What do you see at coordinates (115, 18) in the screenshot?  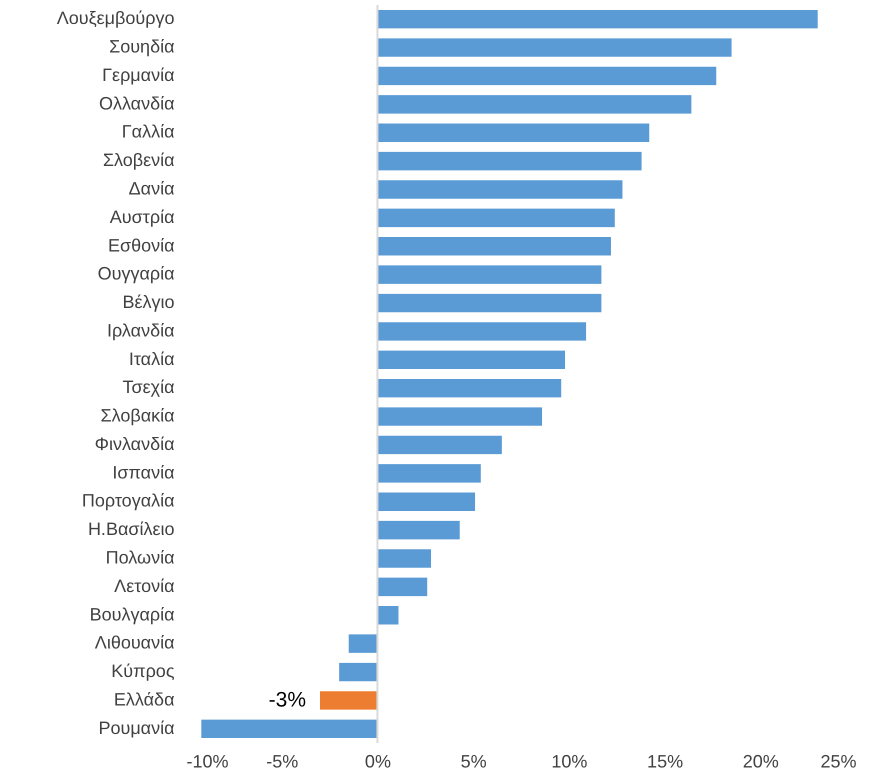 I see `y-tick-label: Λουξεμβούργο` at bounding box center [115, 18].